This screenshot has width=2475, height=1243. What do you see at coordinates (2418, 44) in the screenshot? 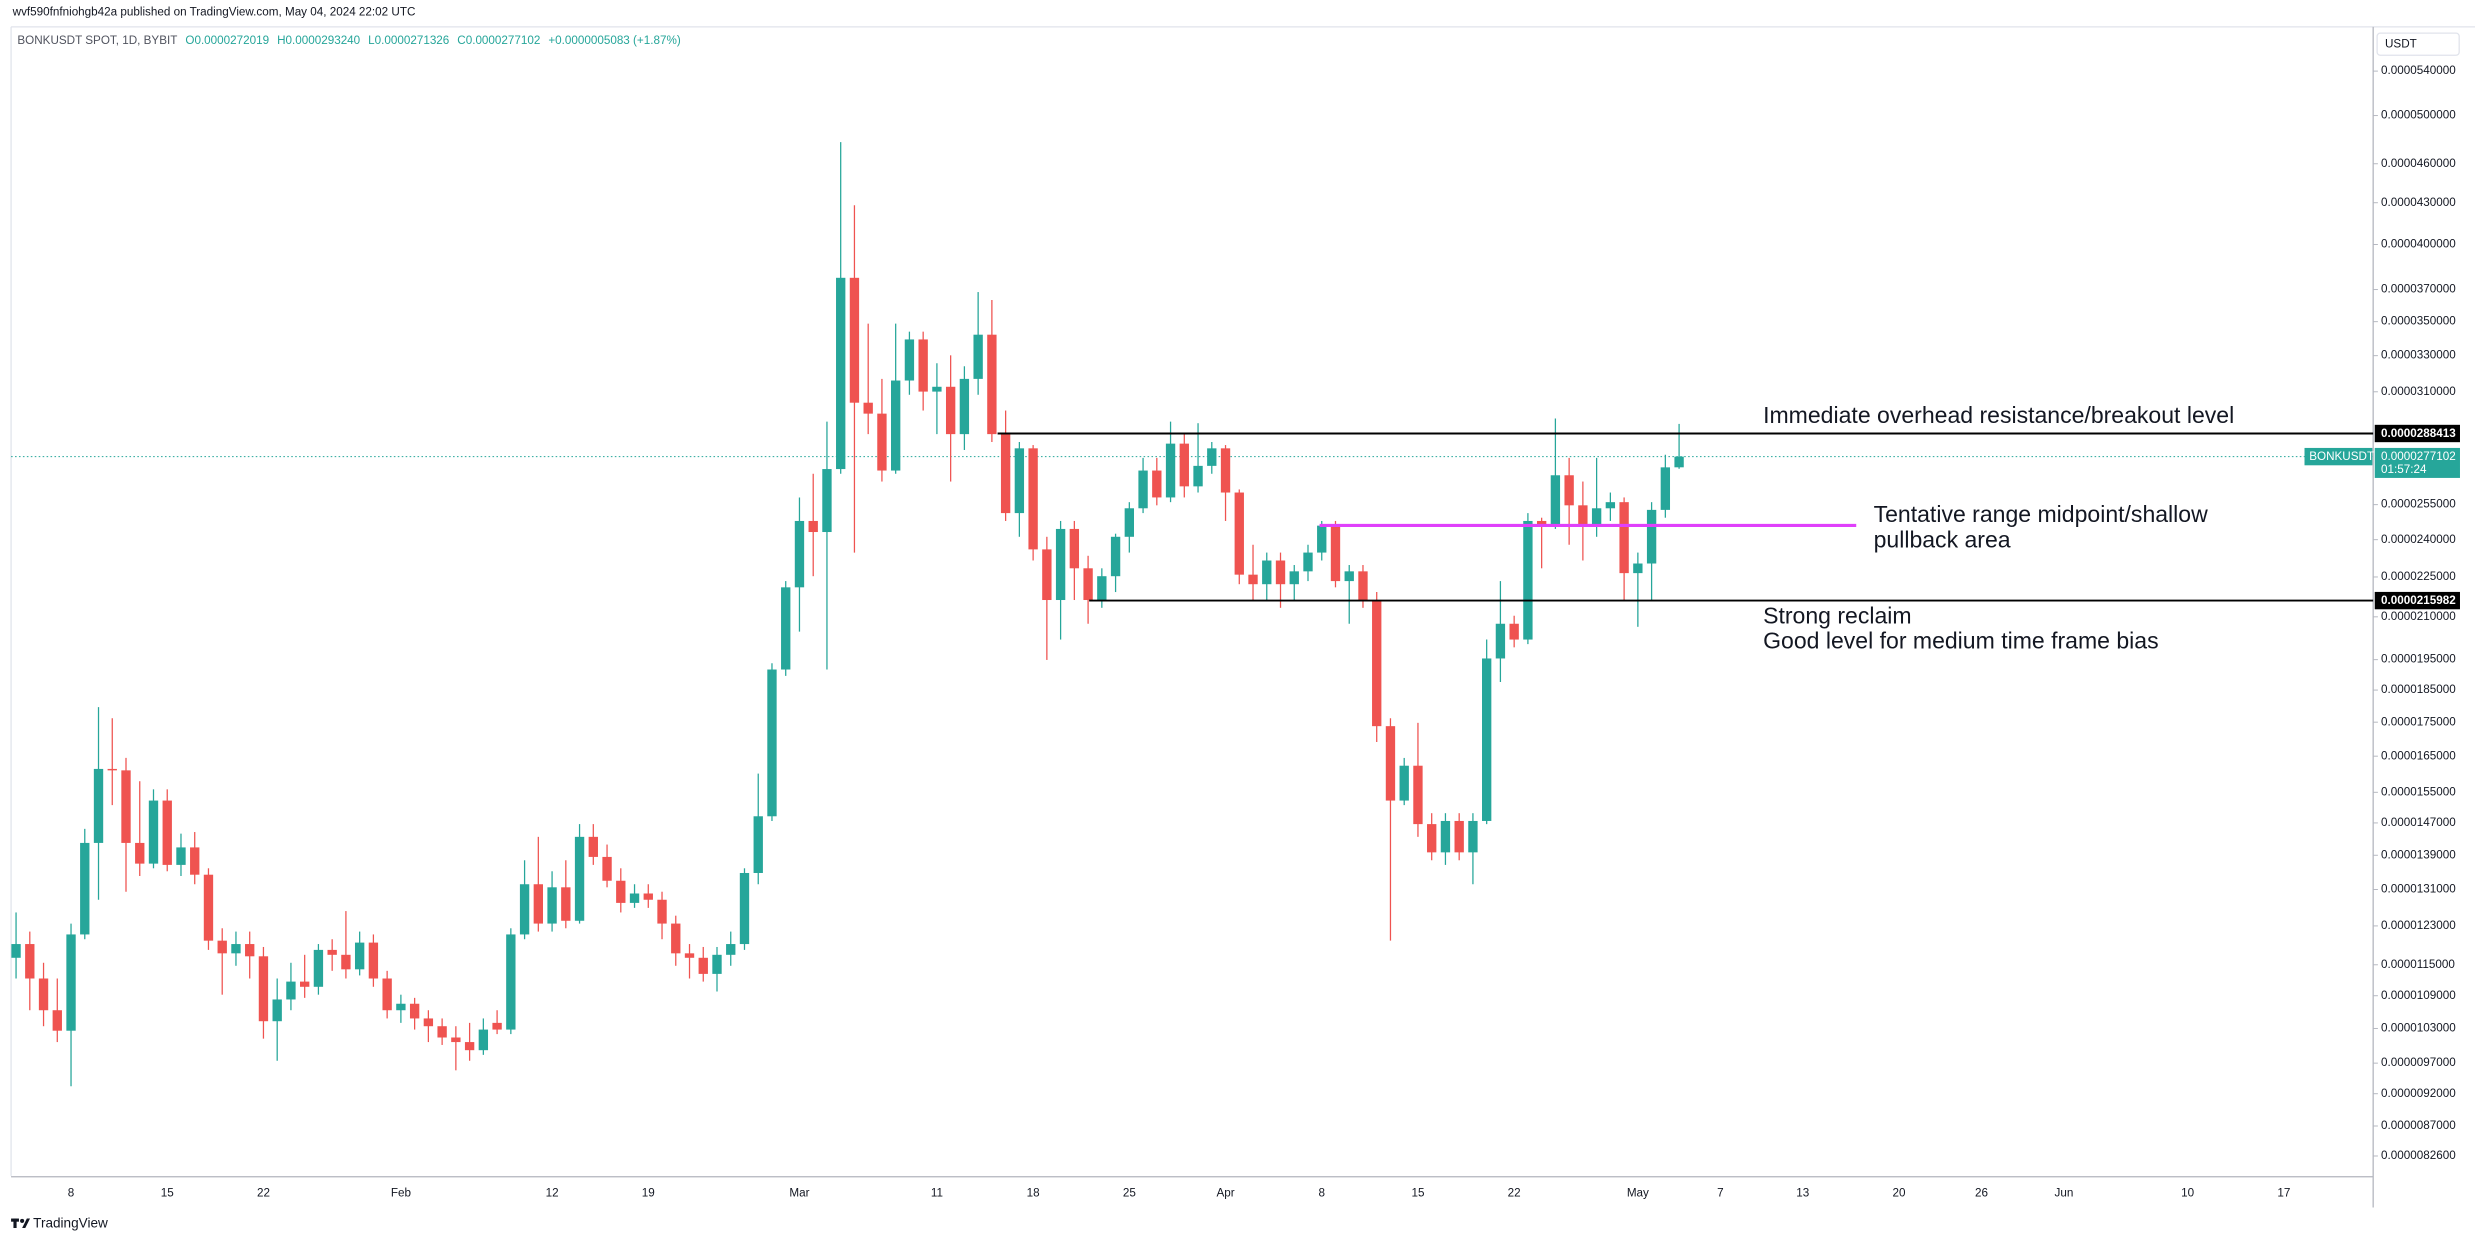
I see `currency-box` at bounding box center [2418, 44].